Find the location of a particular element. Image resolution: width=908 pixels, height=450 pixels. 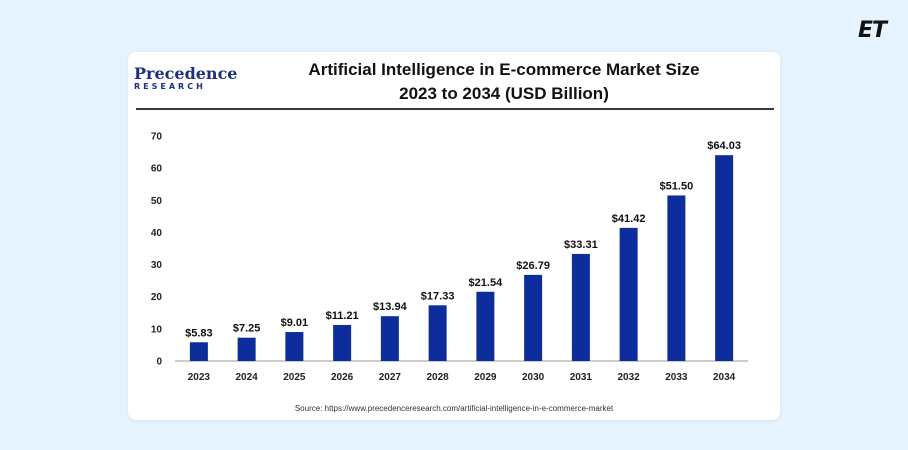

data-label: $64.03 is located at coordinates (724, 146).